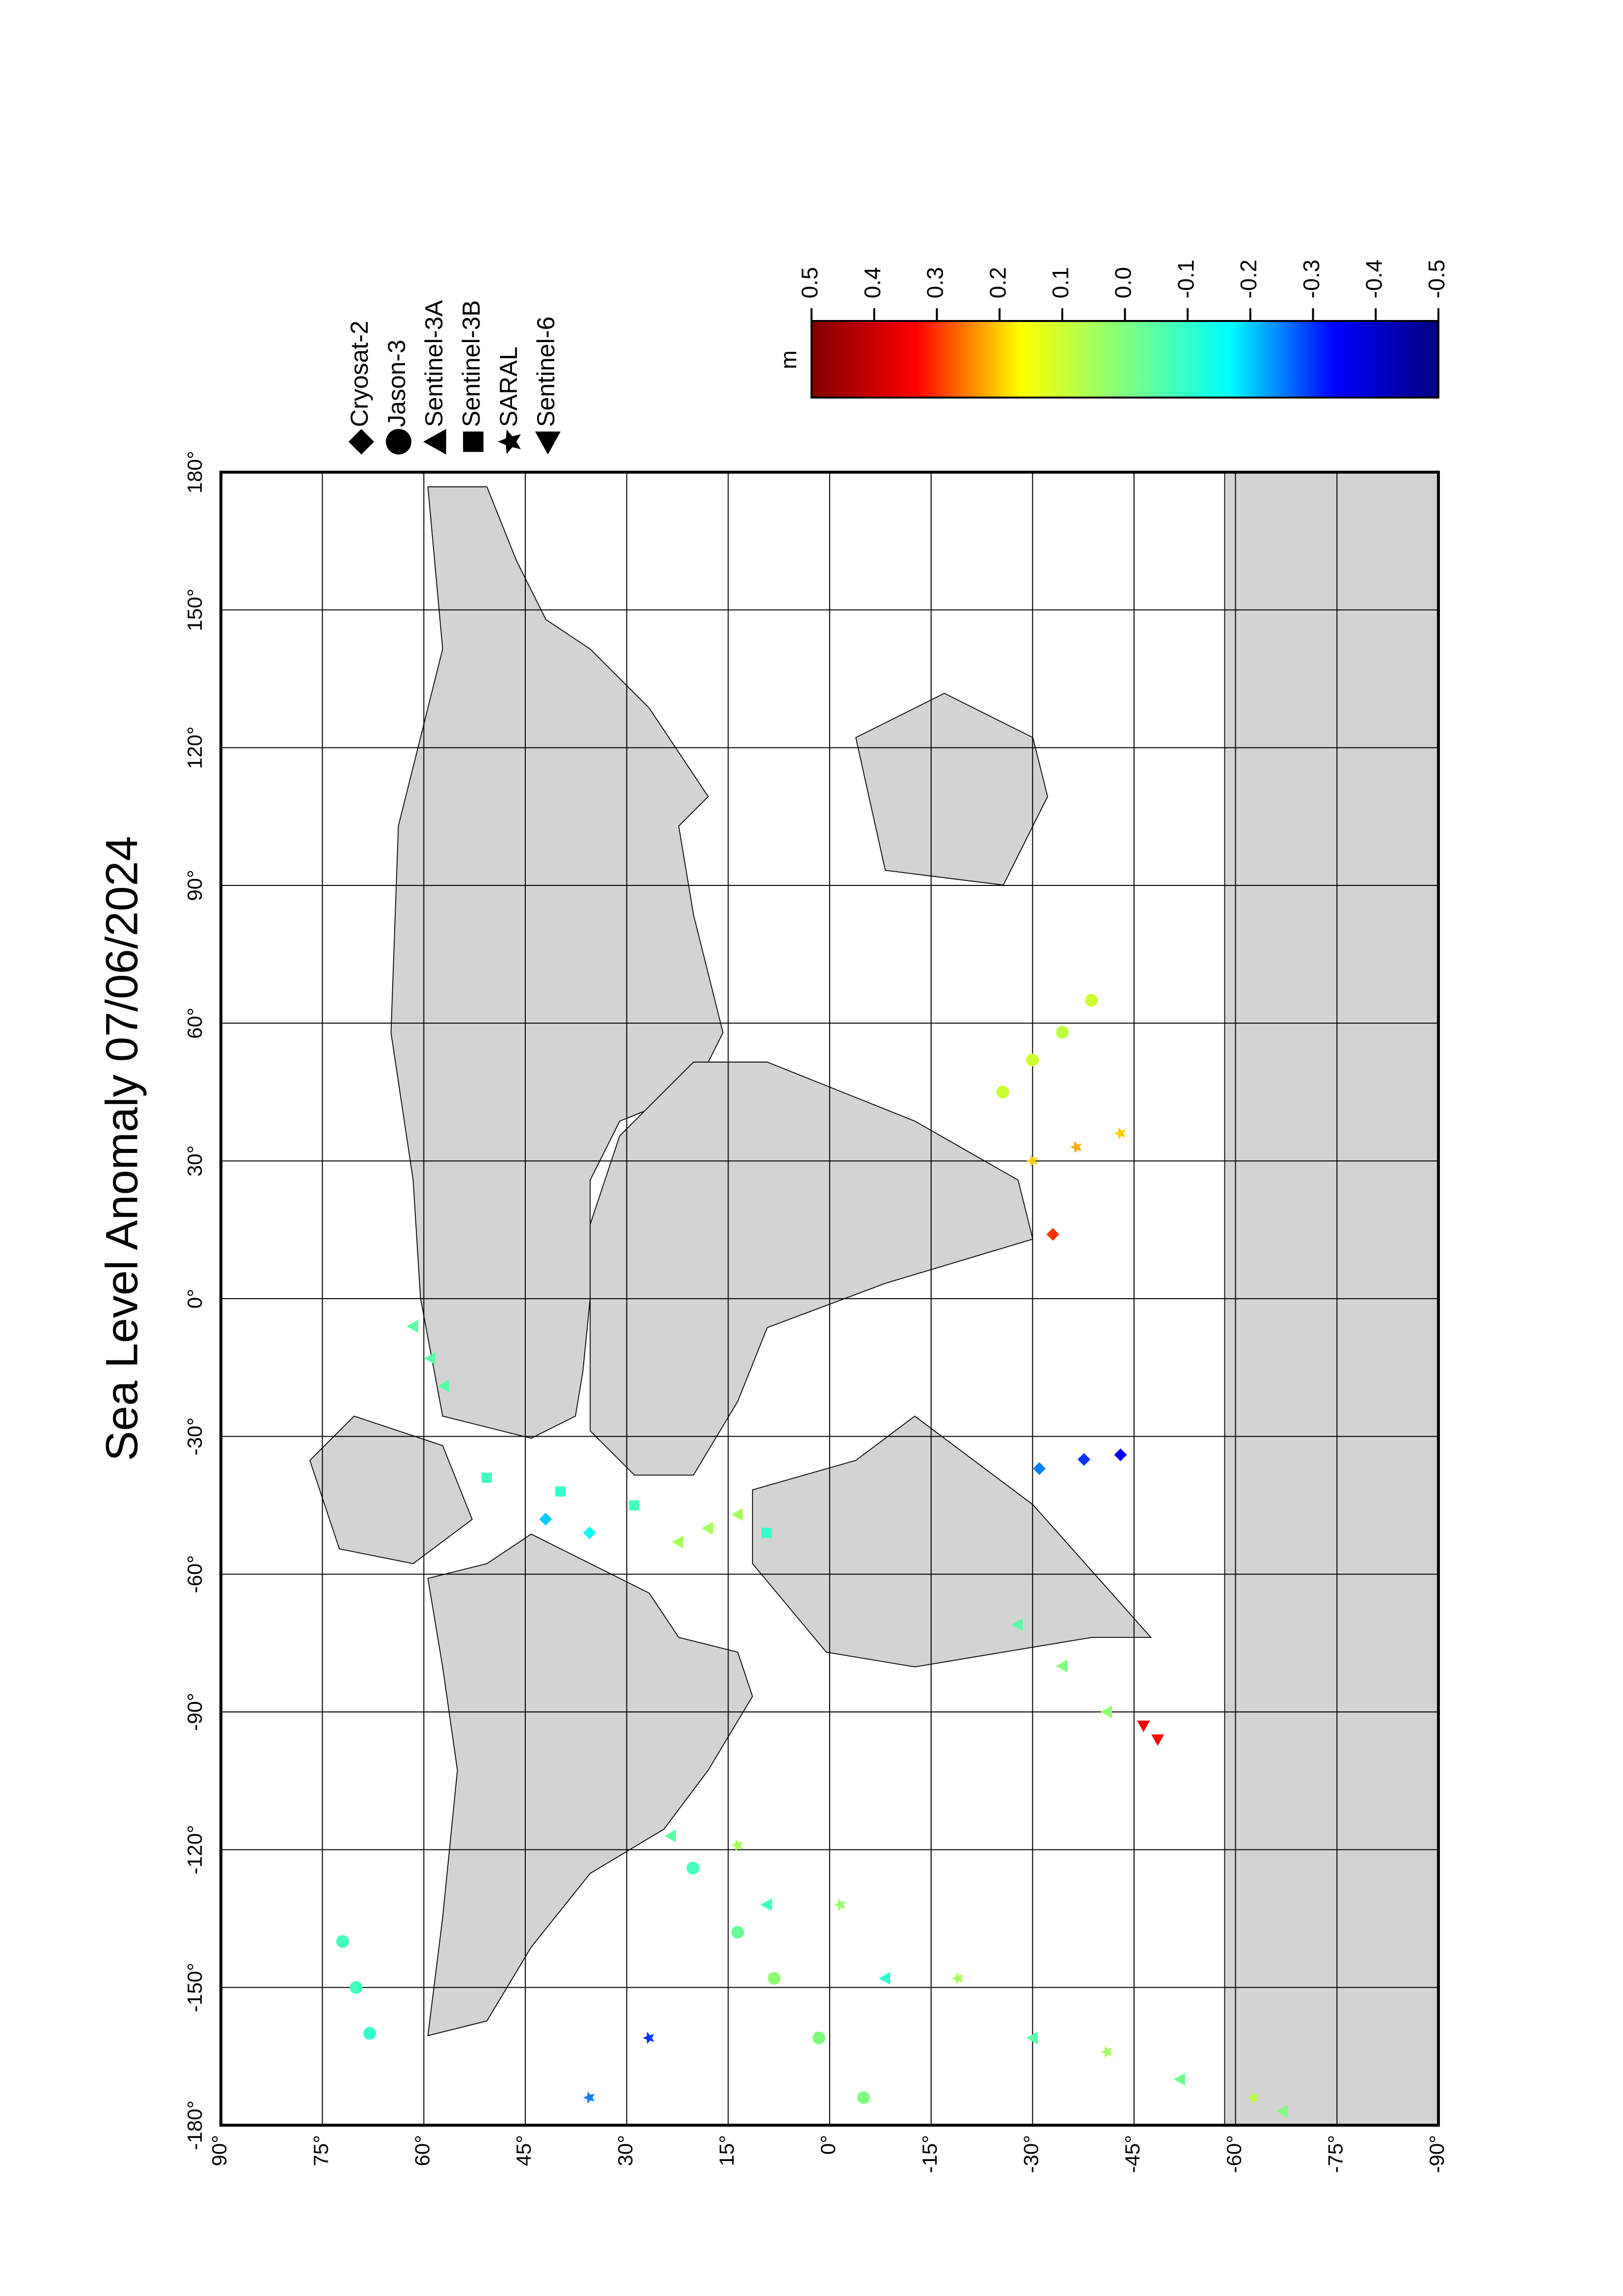  I want to click on lat-tick-label: 75°, so click(320, 2150).